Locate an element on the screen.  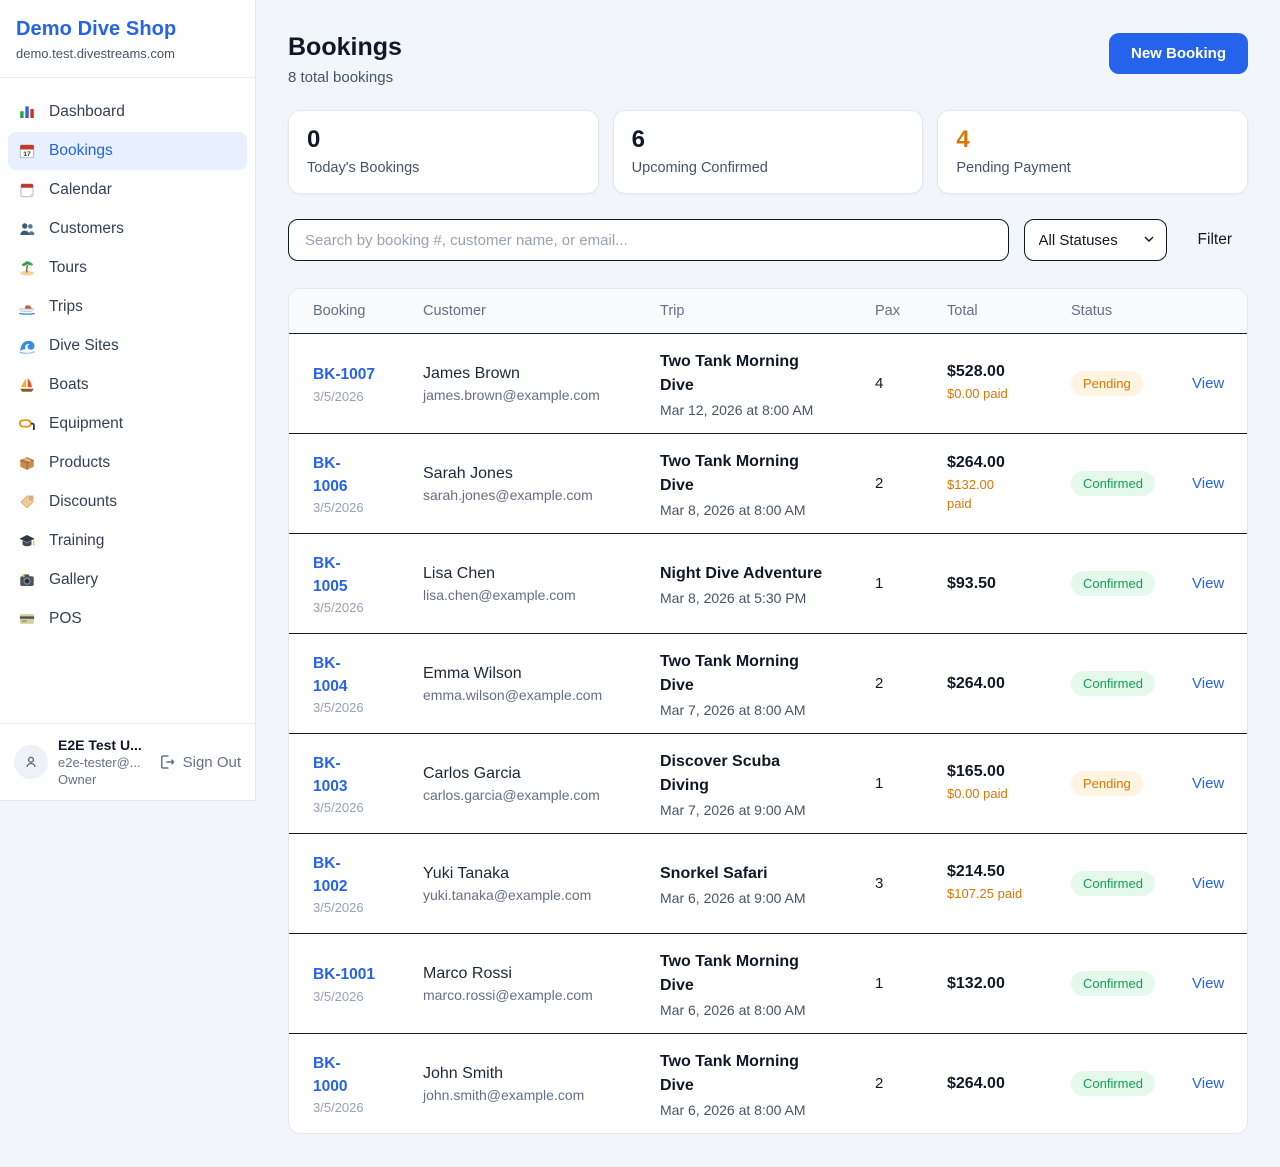
sign-out-button: Sign Out is located at coordinates (199, 762).